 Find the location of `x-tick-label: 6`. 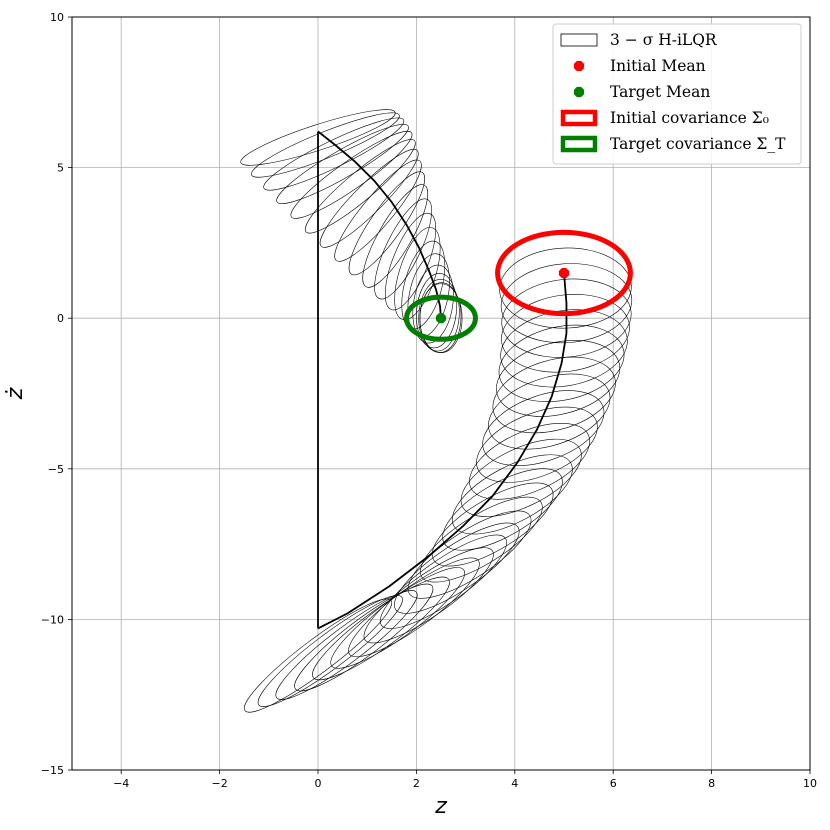

x-tick-label: 6 is located at coordinates (613, 783).